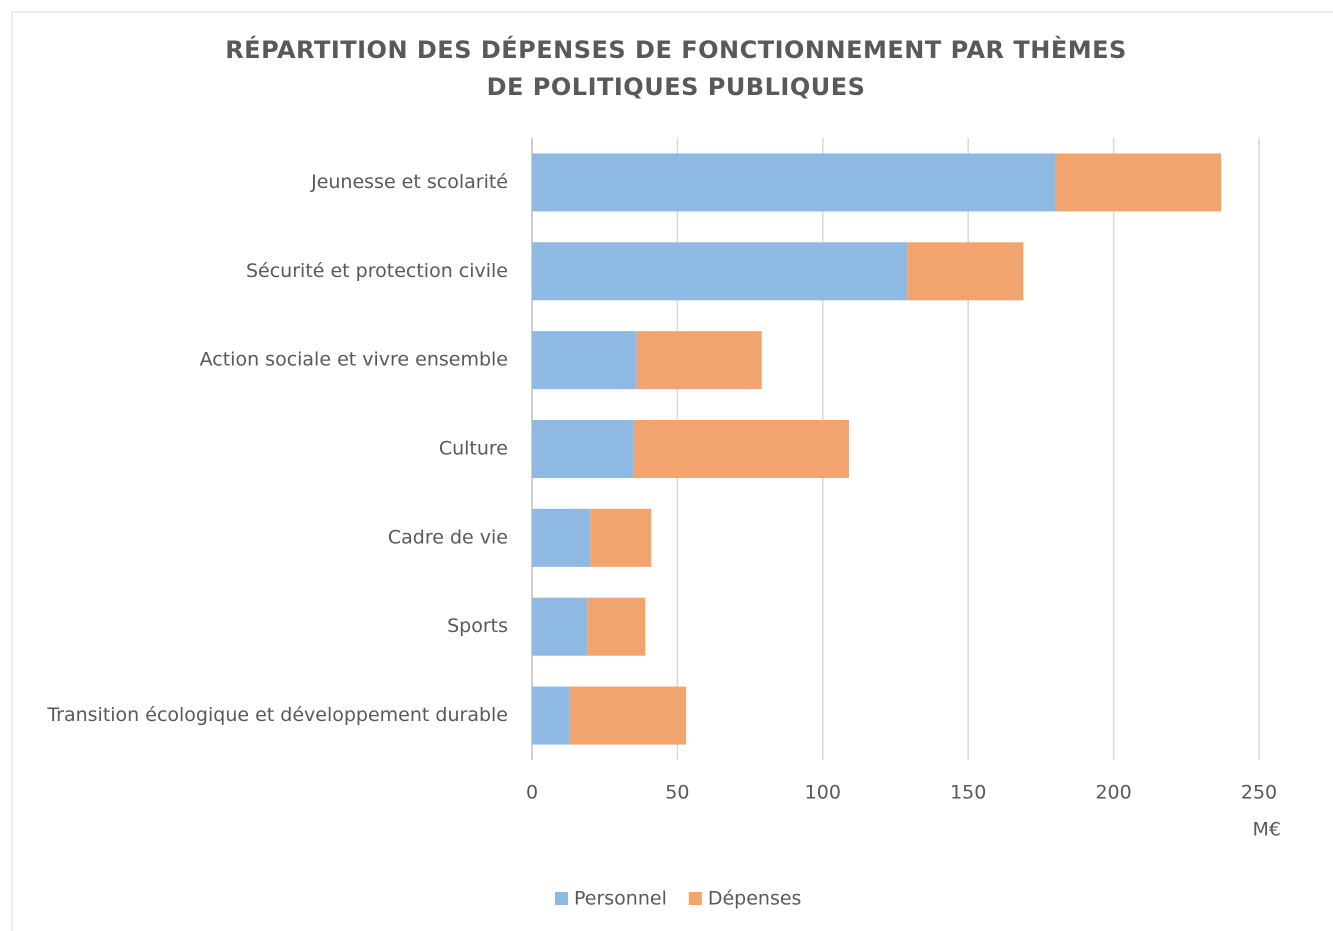 The height and width of the screenshot is (931, 1333). What do you see at coordinates (477, 626) in the screenshot?
I see `y-tick-label: Sports` at bounding box center [477, 626].